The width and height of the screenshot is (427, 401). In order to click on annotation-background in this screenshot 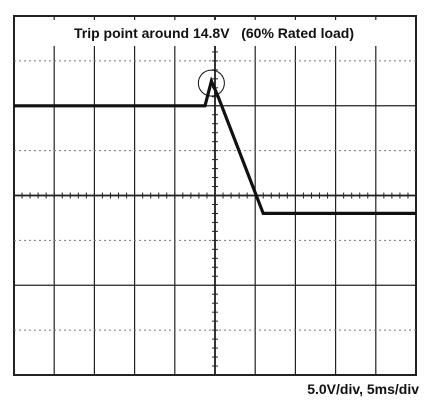, I will do `click(215, 33)`.